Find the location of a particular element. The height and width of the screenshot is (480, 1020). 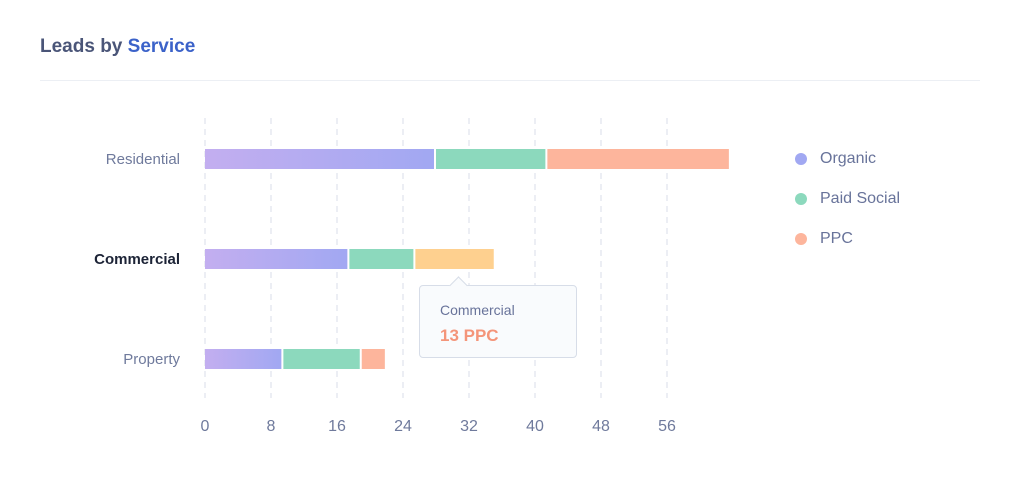

legend-dot-ppc is located at coordinates (801, 239).